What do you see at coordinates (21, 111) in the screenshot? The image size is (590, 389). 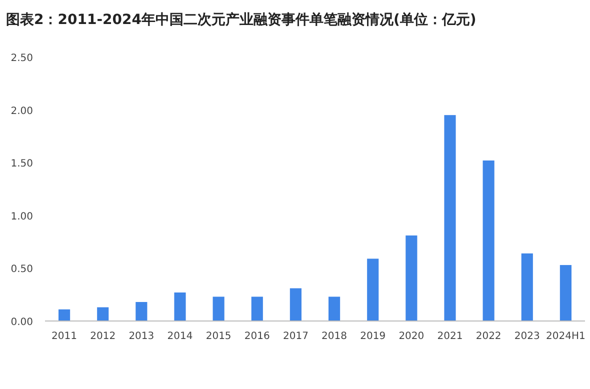 I see `y-tick-label: 2.00` at bounding box center [21, 111].